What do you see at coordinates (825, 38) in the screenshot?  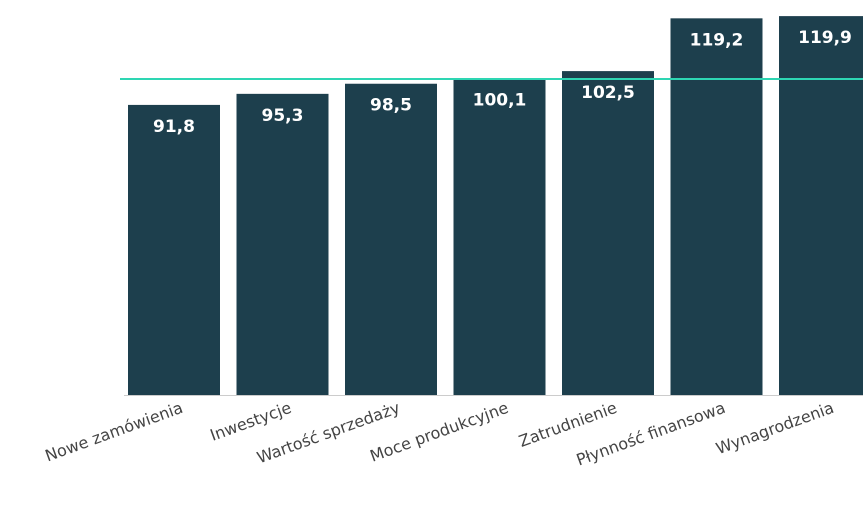 I see `bar-value-label: 119,9` at bounding box center [825, 38].